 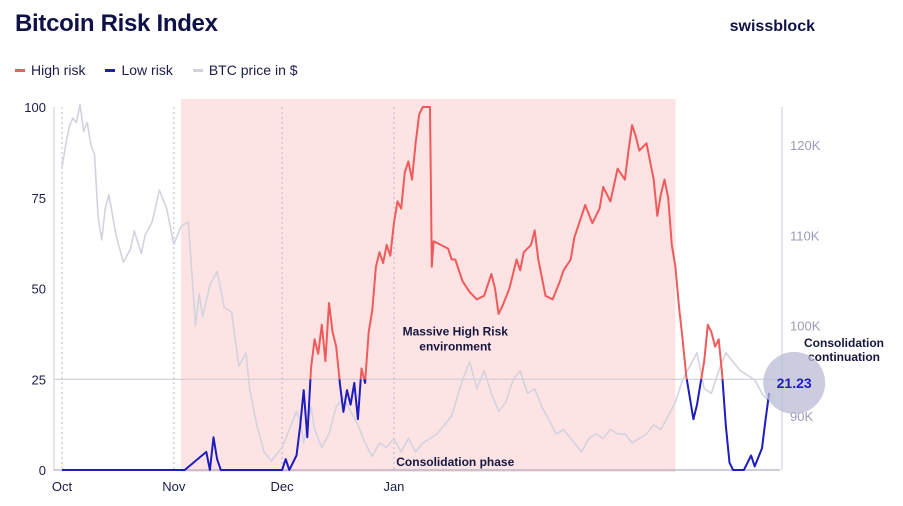 I want to click on x-tick-label: Jan, so click(x=393, y=486).